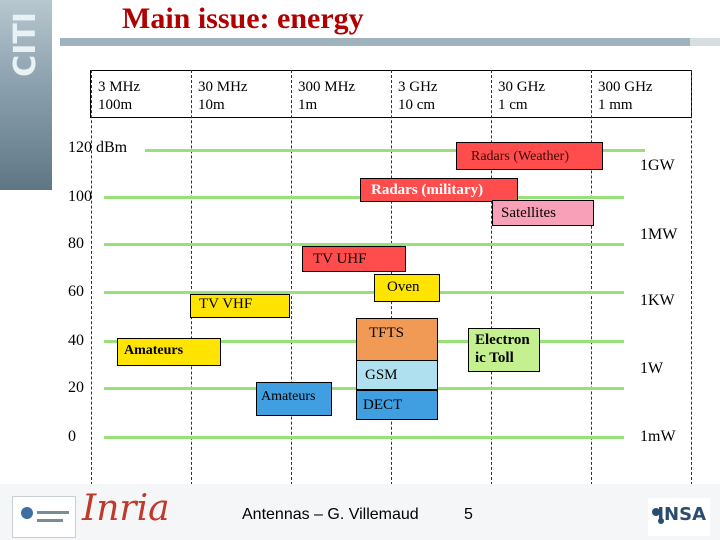  Describe the element at coordinates (658, 436) in the screenshot. I see `power-label-1mw-small: 1mW` at that location.